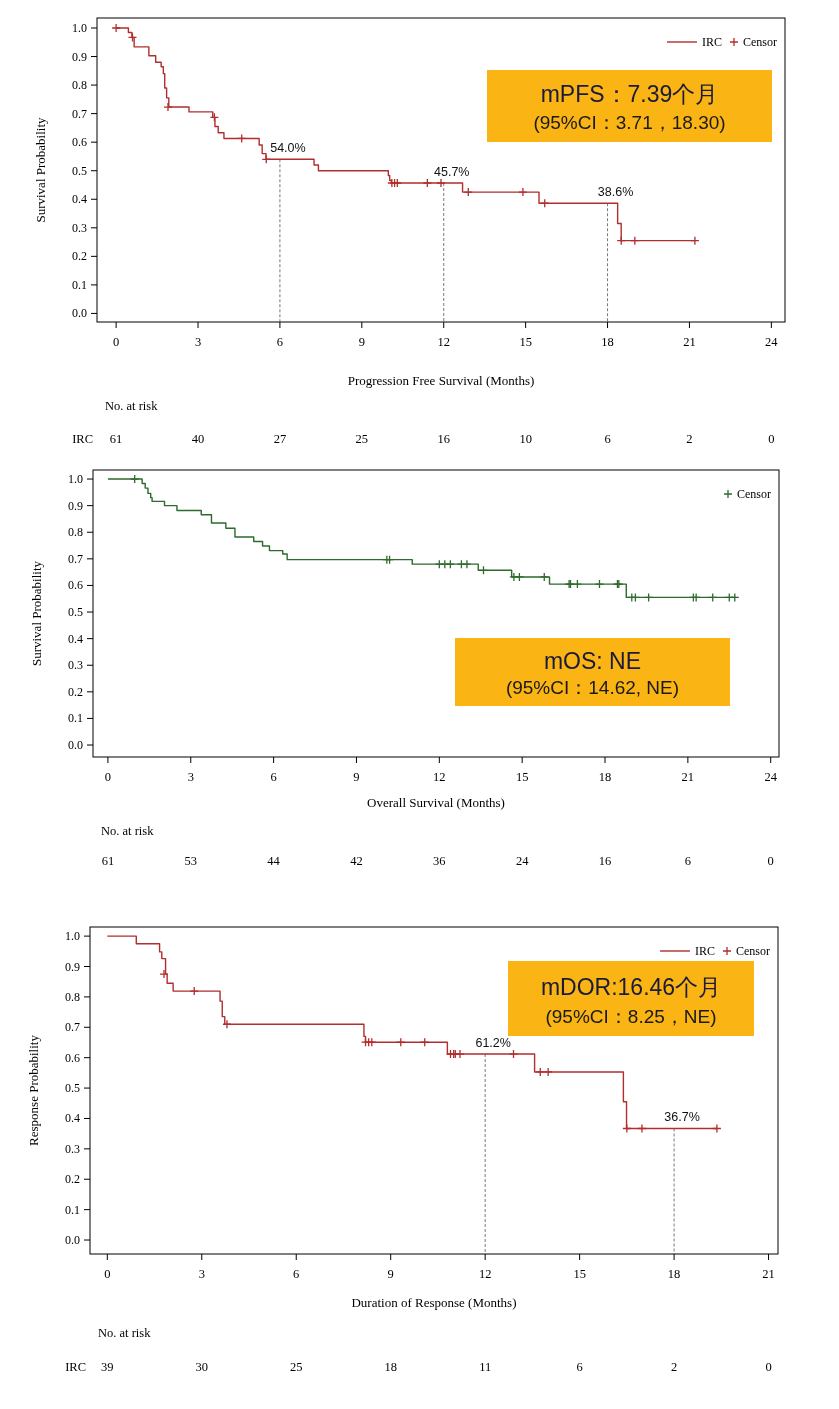 This screenshot has height=1409, width=839. What do you see at coordinates (107, 1367) in the screenshot?
I see `text: 39` at bounding box center [107, 1367].